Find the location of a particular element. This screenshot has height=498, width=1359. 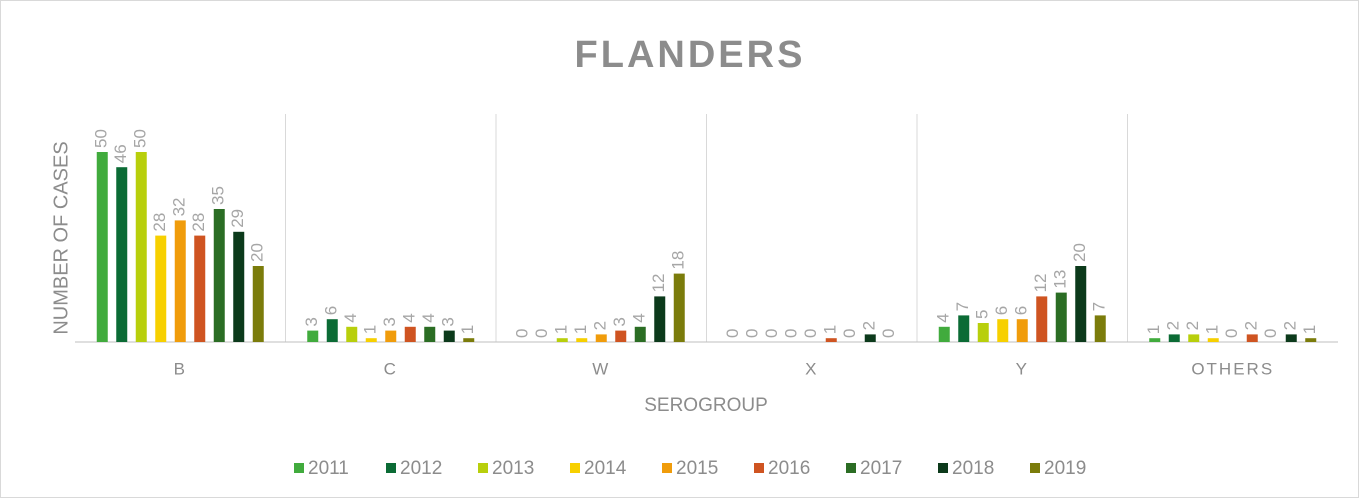

data-label: 46 is located at coordinates (120, 153).